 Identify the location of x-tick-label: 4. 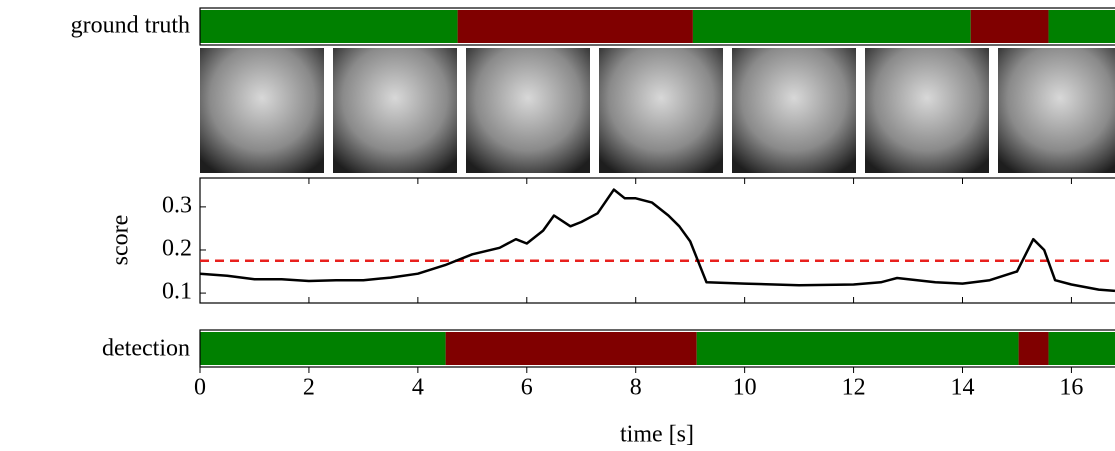
(418, 388).